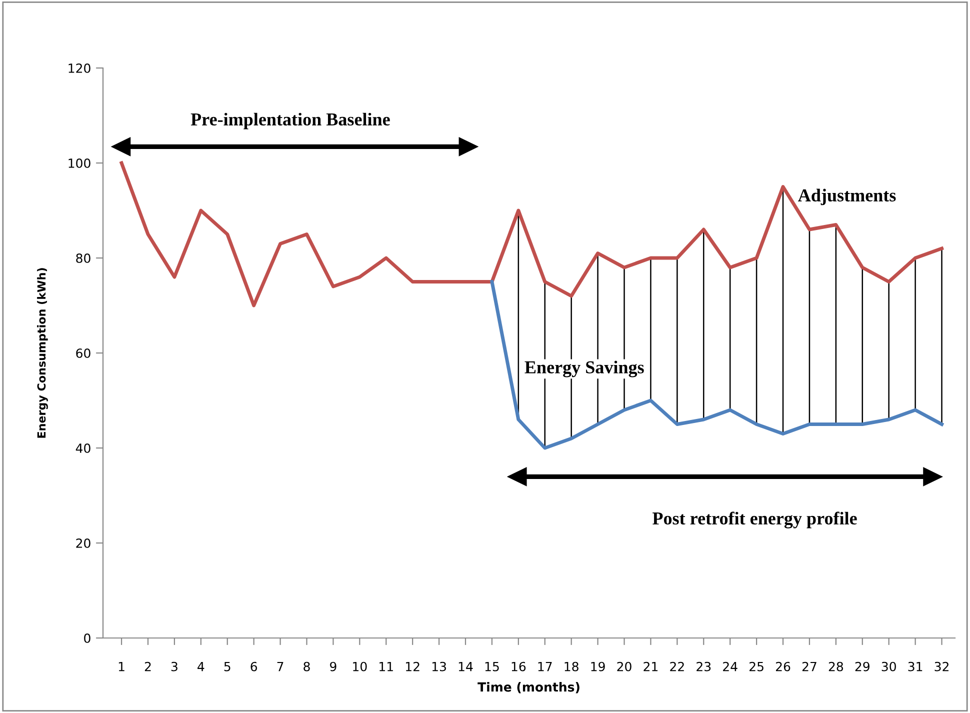 This screenshot has width=970, height=713. I want to click on x-tick-label: 29, so click(862, 667).